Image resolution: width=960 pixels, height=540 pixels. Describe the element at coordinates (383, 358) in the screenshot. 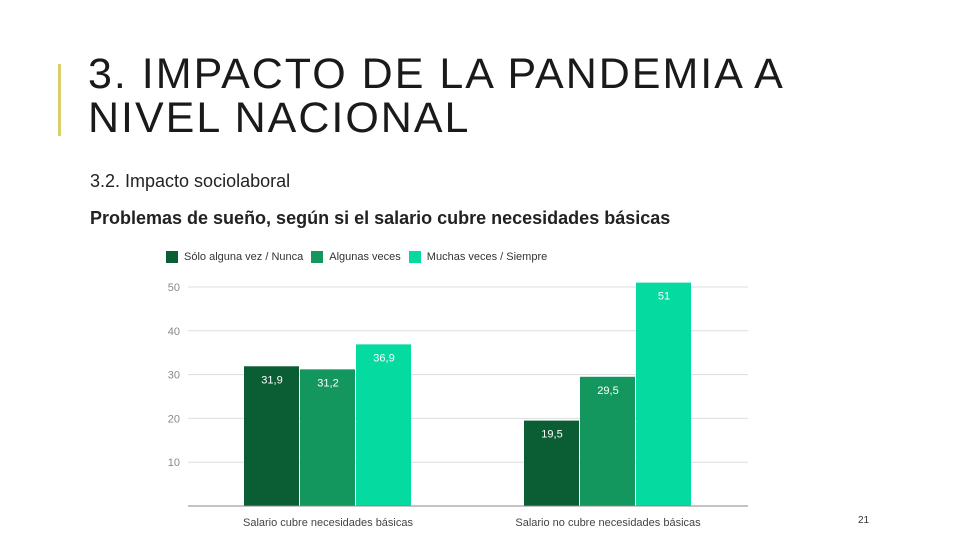

I see `data-label-0-2: 36,9` at that location.